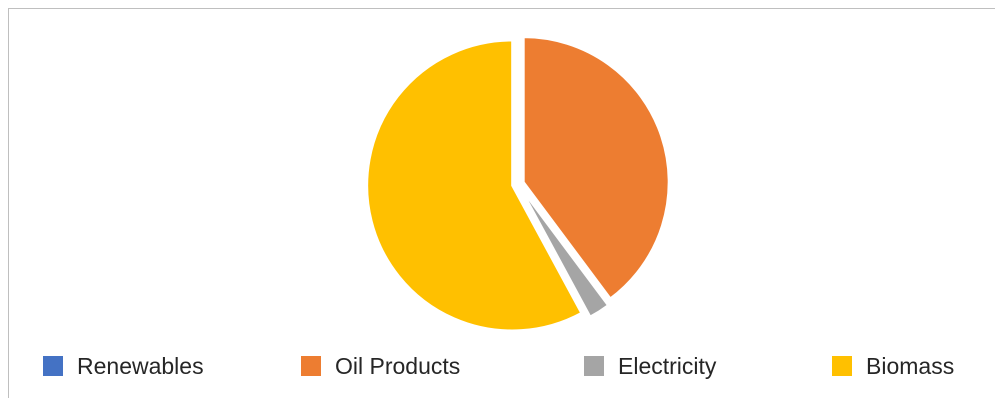  I want to click on legend-label-oil-products: Oil Products, so click(398, 365).